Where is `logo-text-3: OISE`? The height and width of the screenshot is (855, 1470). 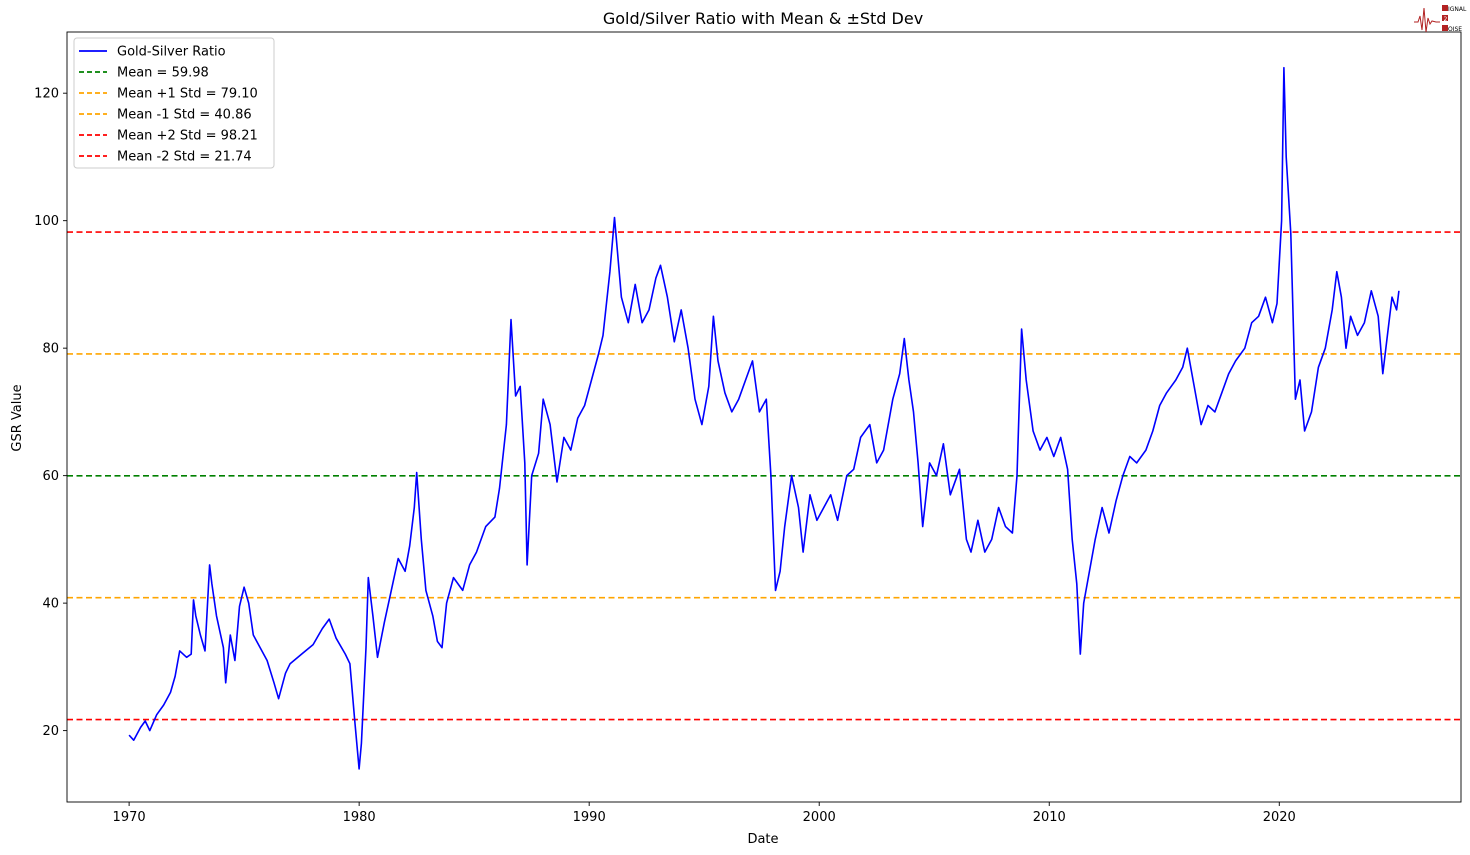
logo-text-3: OISE is located at coordinates (1455, 29).